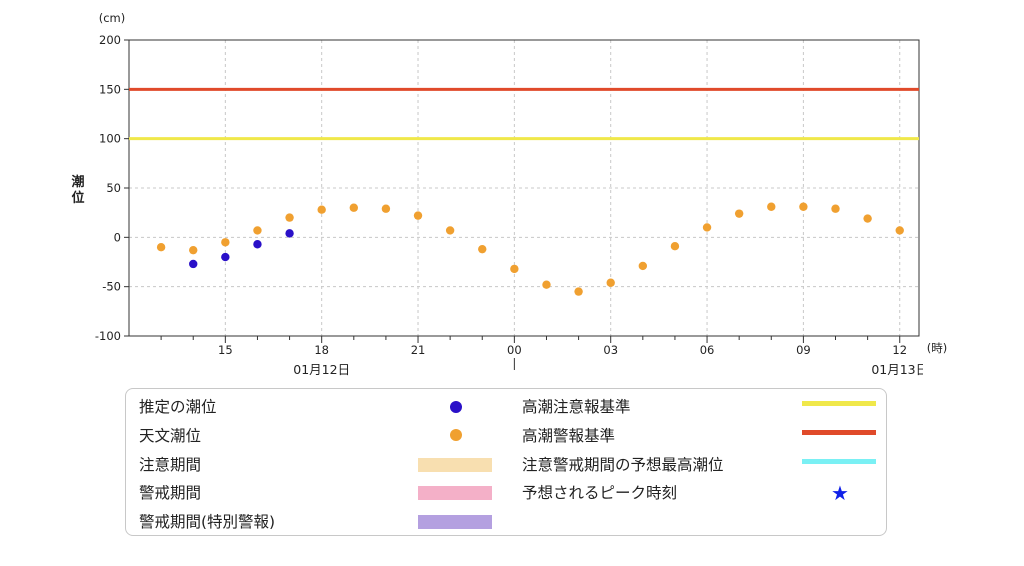 This screenshot has height=566, width=1024. Describe the element at coordinates (803, 350) in the screenshot. I see `x-tick-label: 09` at that location.